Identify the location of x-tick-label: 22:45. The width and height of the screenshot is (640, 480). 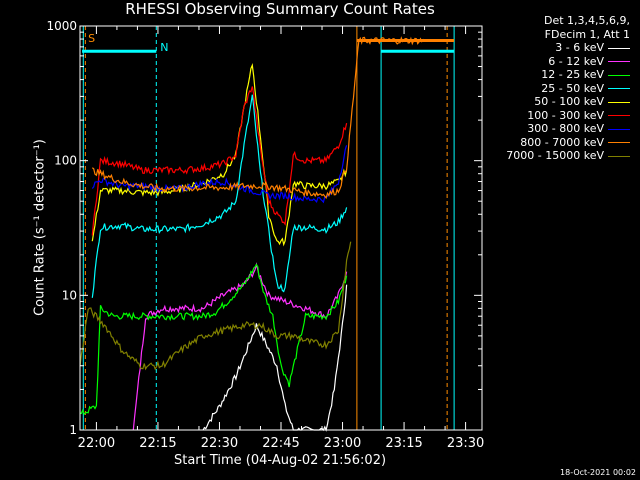
(280, 443).